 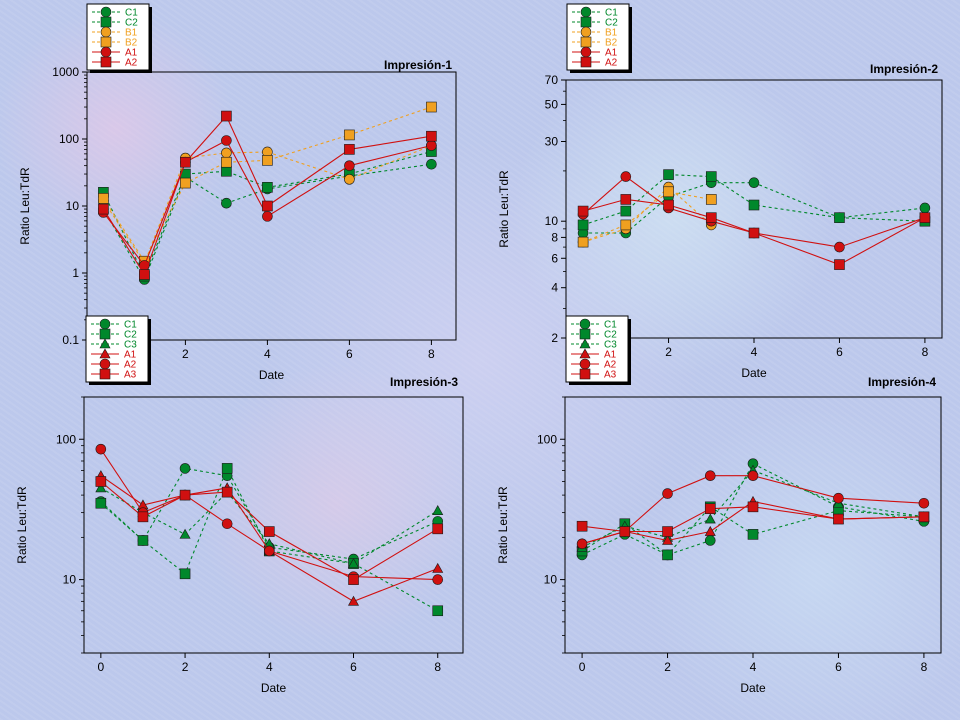 What do you see at coordinates (73, 206) in the screenshot?
I see `y-tick-label: 10` at bounding box center [73, 206].